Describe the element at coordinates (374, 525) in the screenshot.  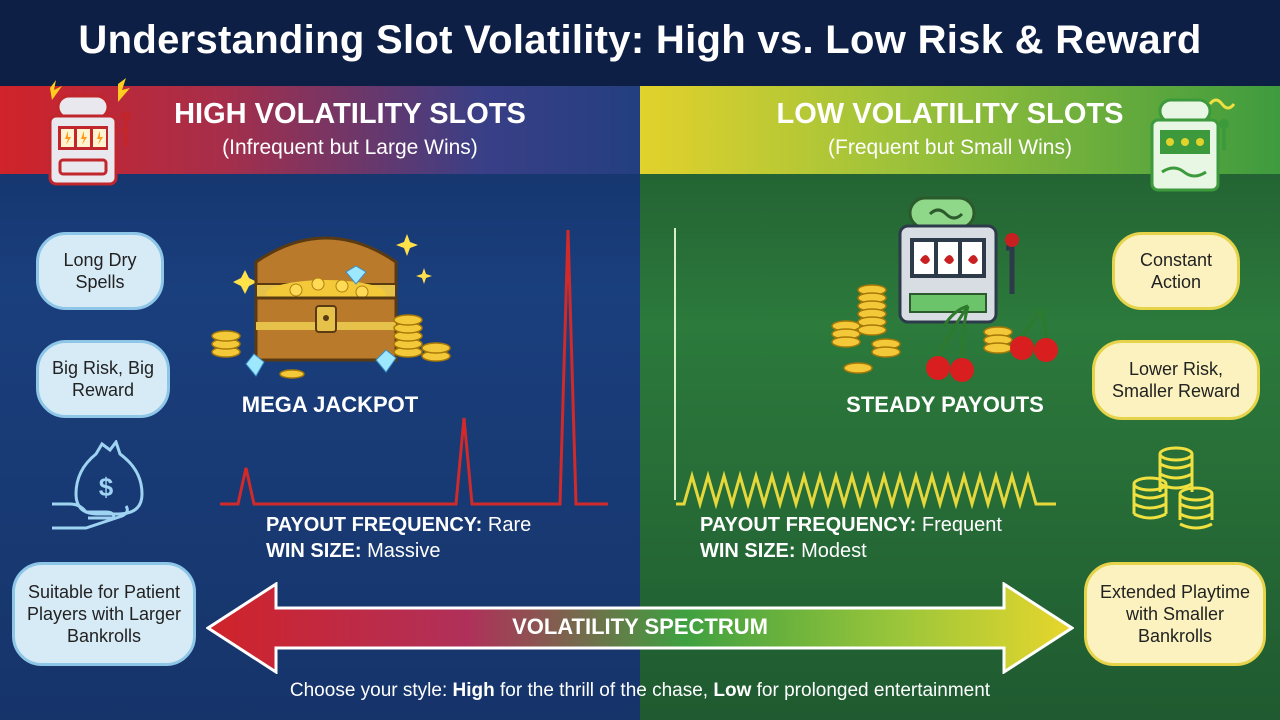
I see `high-frequency-label: PAYOUT FREQUENCY:` at that location.